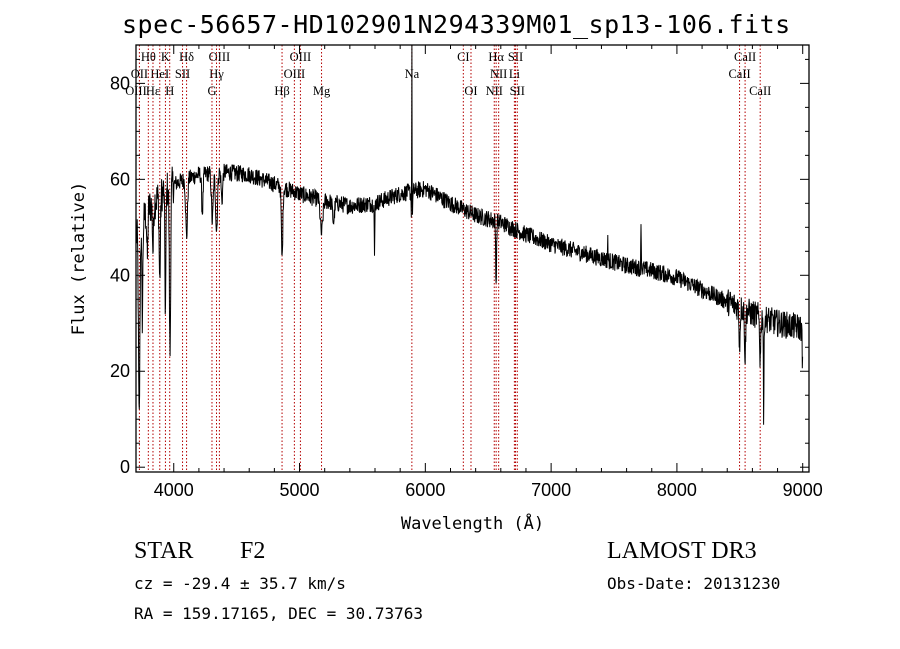  I want to click on x-tick-label: 9000, so click(803, 490).